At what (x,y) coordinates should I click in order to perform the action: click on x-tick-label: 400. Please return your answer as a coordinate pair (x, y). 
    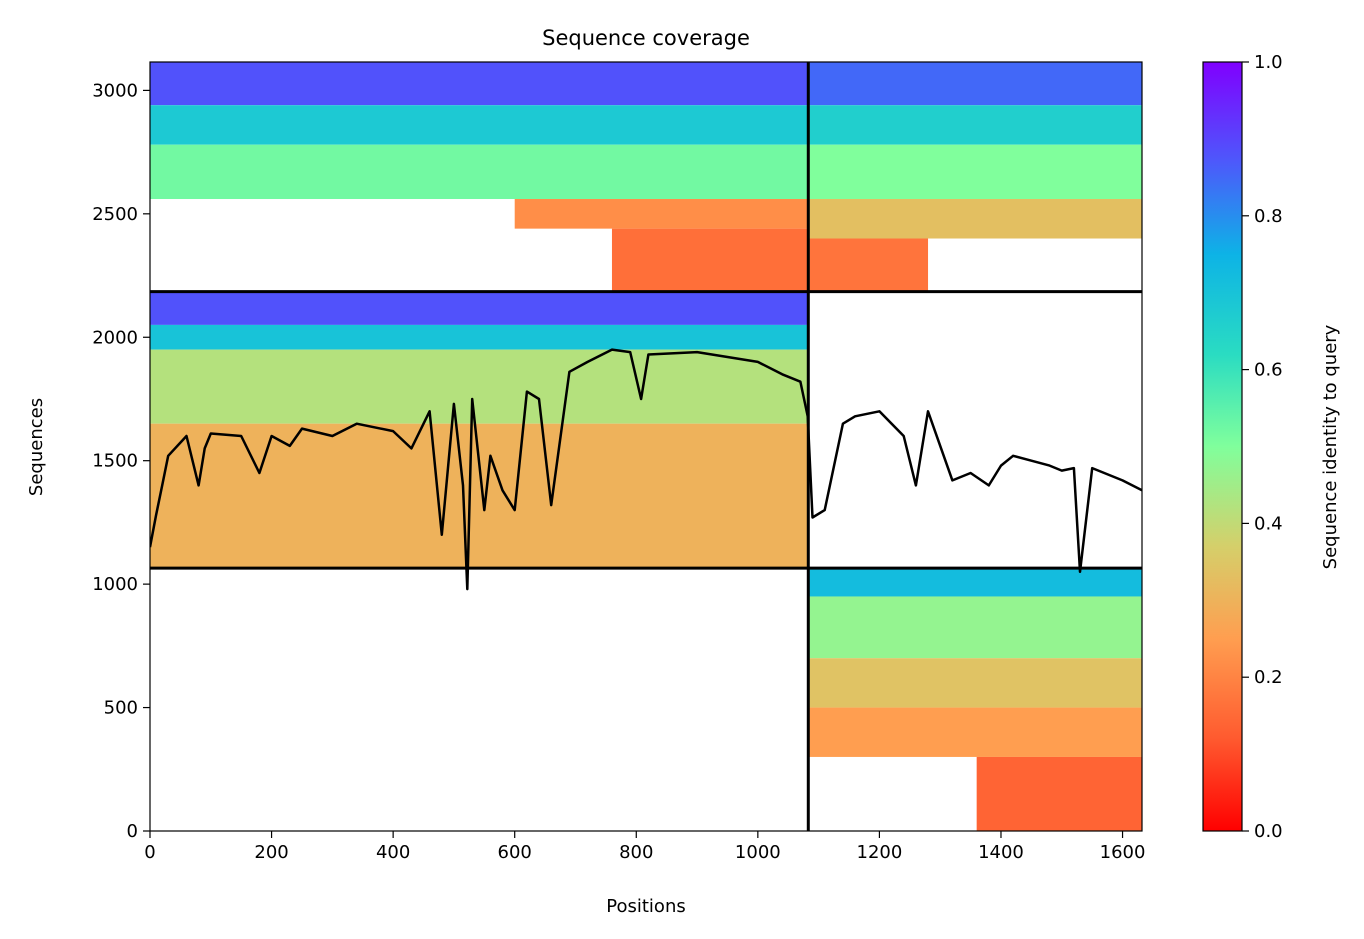
    Looking at the image, I should click on (393, 852).